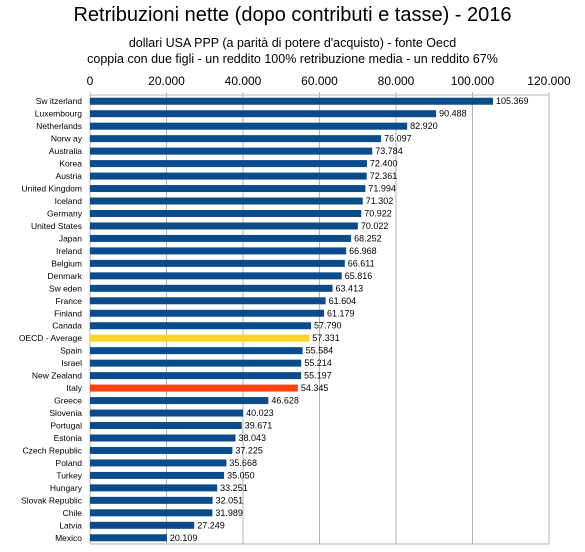  Describe the element at coordinates (196, 351) in the screenshot. I see `bar-spain` at that location.